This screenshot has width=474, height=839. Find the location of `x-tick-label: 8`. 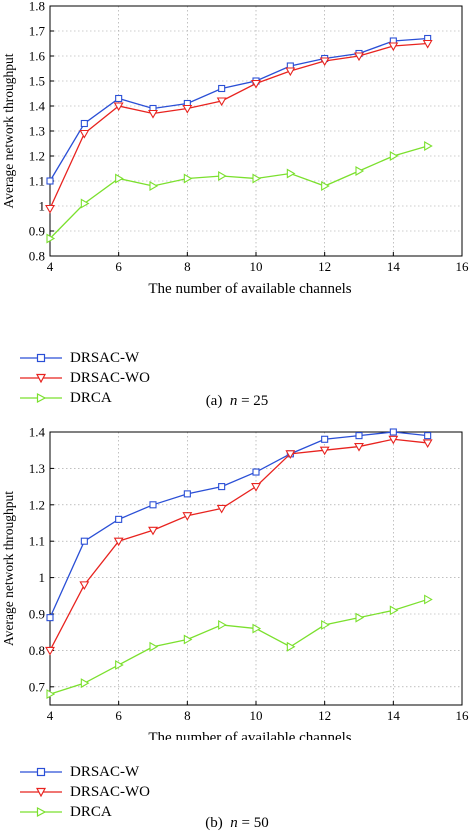

x-tick-label: 8 is located at coordinates (187, 266).